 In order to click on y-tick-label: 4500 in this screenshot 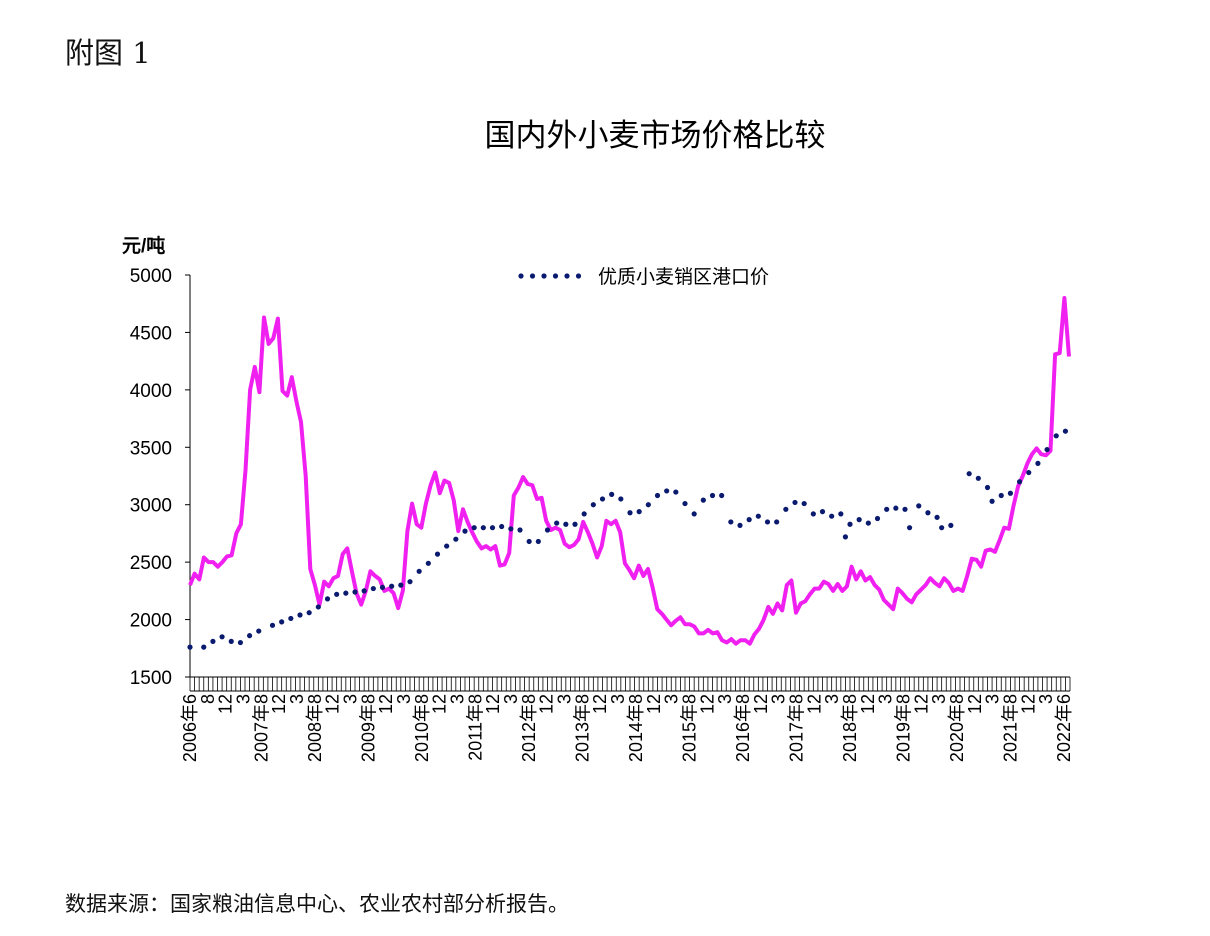, I will do `click(151, 333)`.